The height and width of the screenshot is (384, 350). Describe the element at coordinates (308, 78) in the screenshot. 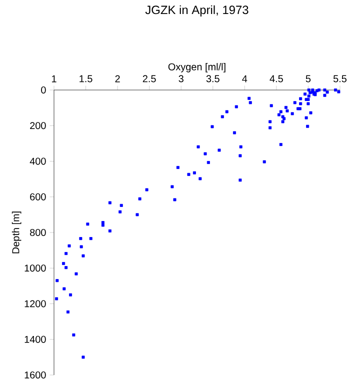

I see `x-tick-label: 5` at that location.